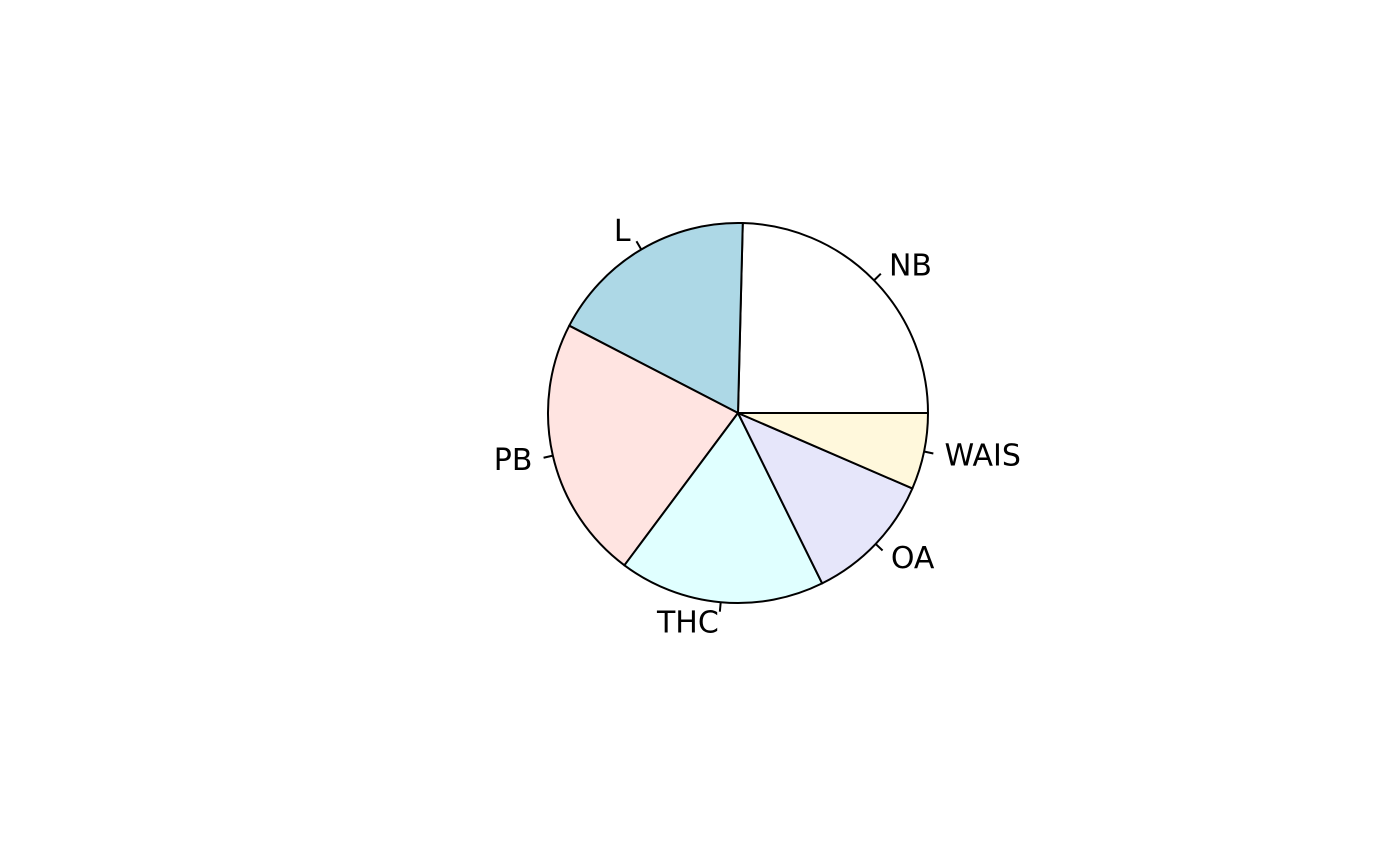 This screenshot has width=1400, height=866. Describe the element at coordinates (910, 265) in the screenshot. I see `pie-label-nb: NB` at that location.